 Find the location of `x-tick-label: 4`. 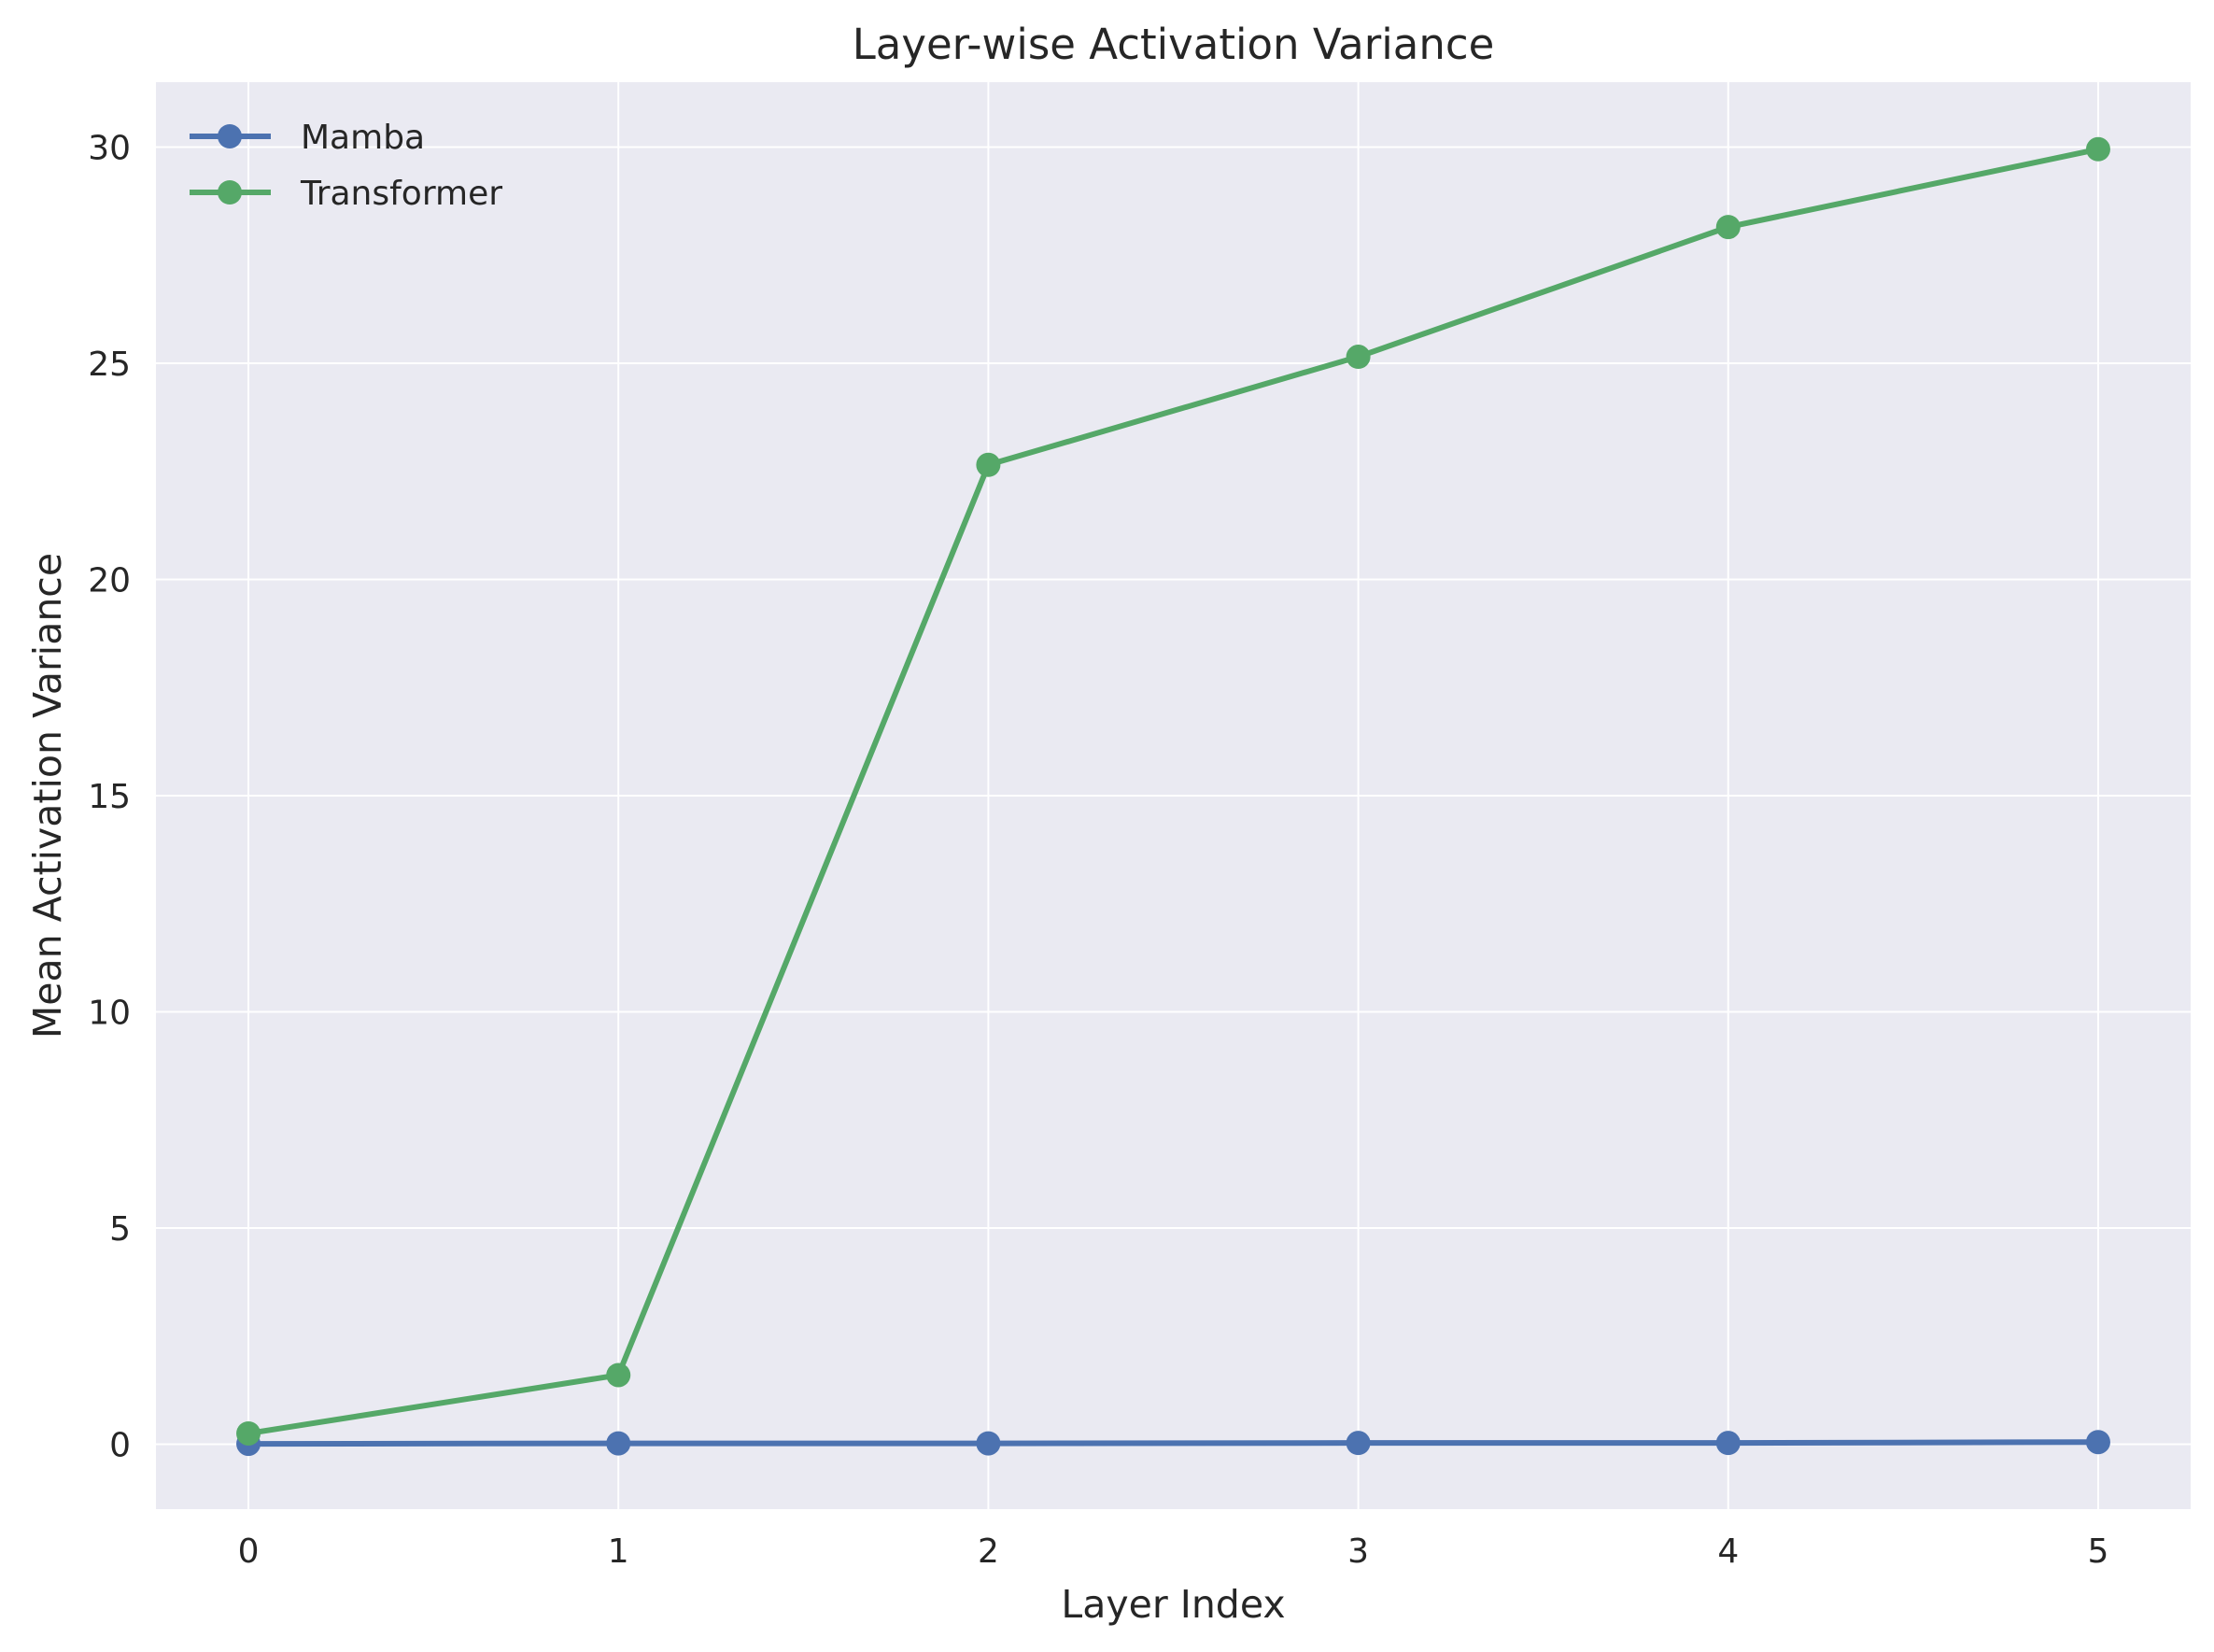

x-tick-label: 4 is located at coordinates (1728, 1551).